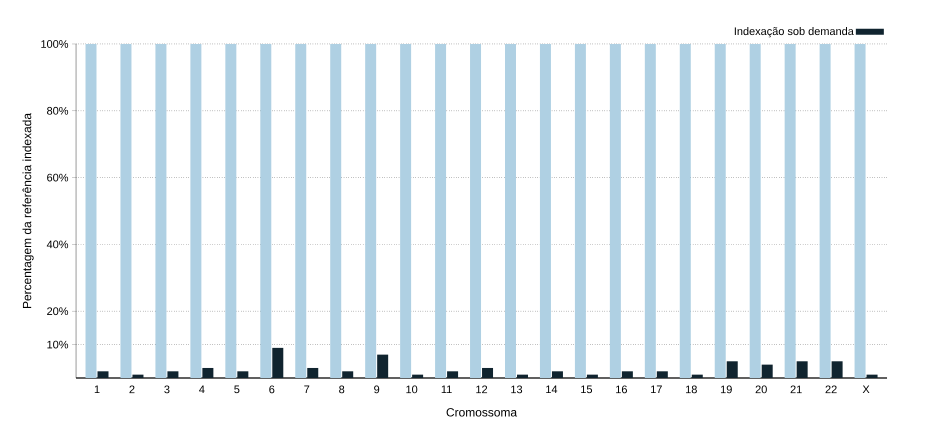 The height and width of the screenshot is (443, 925). What do you see at coordinates (271, 390) in the screenshot?
I see `x-tick-label: 6` at bounding box center [271, 390].